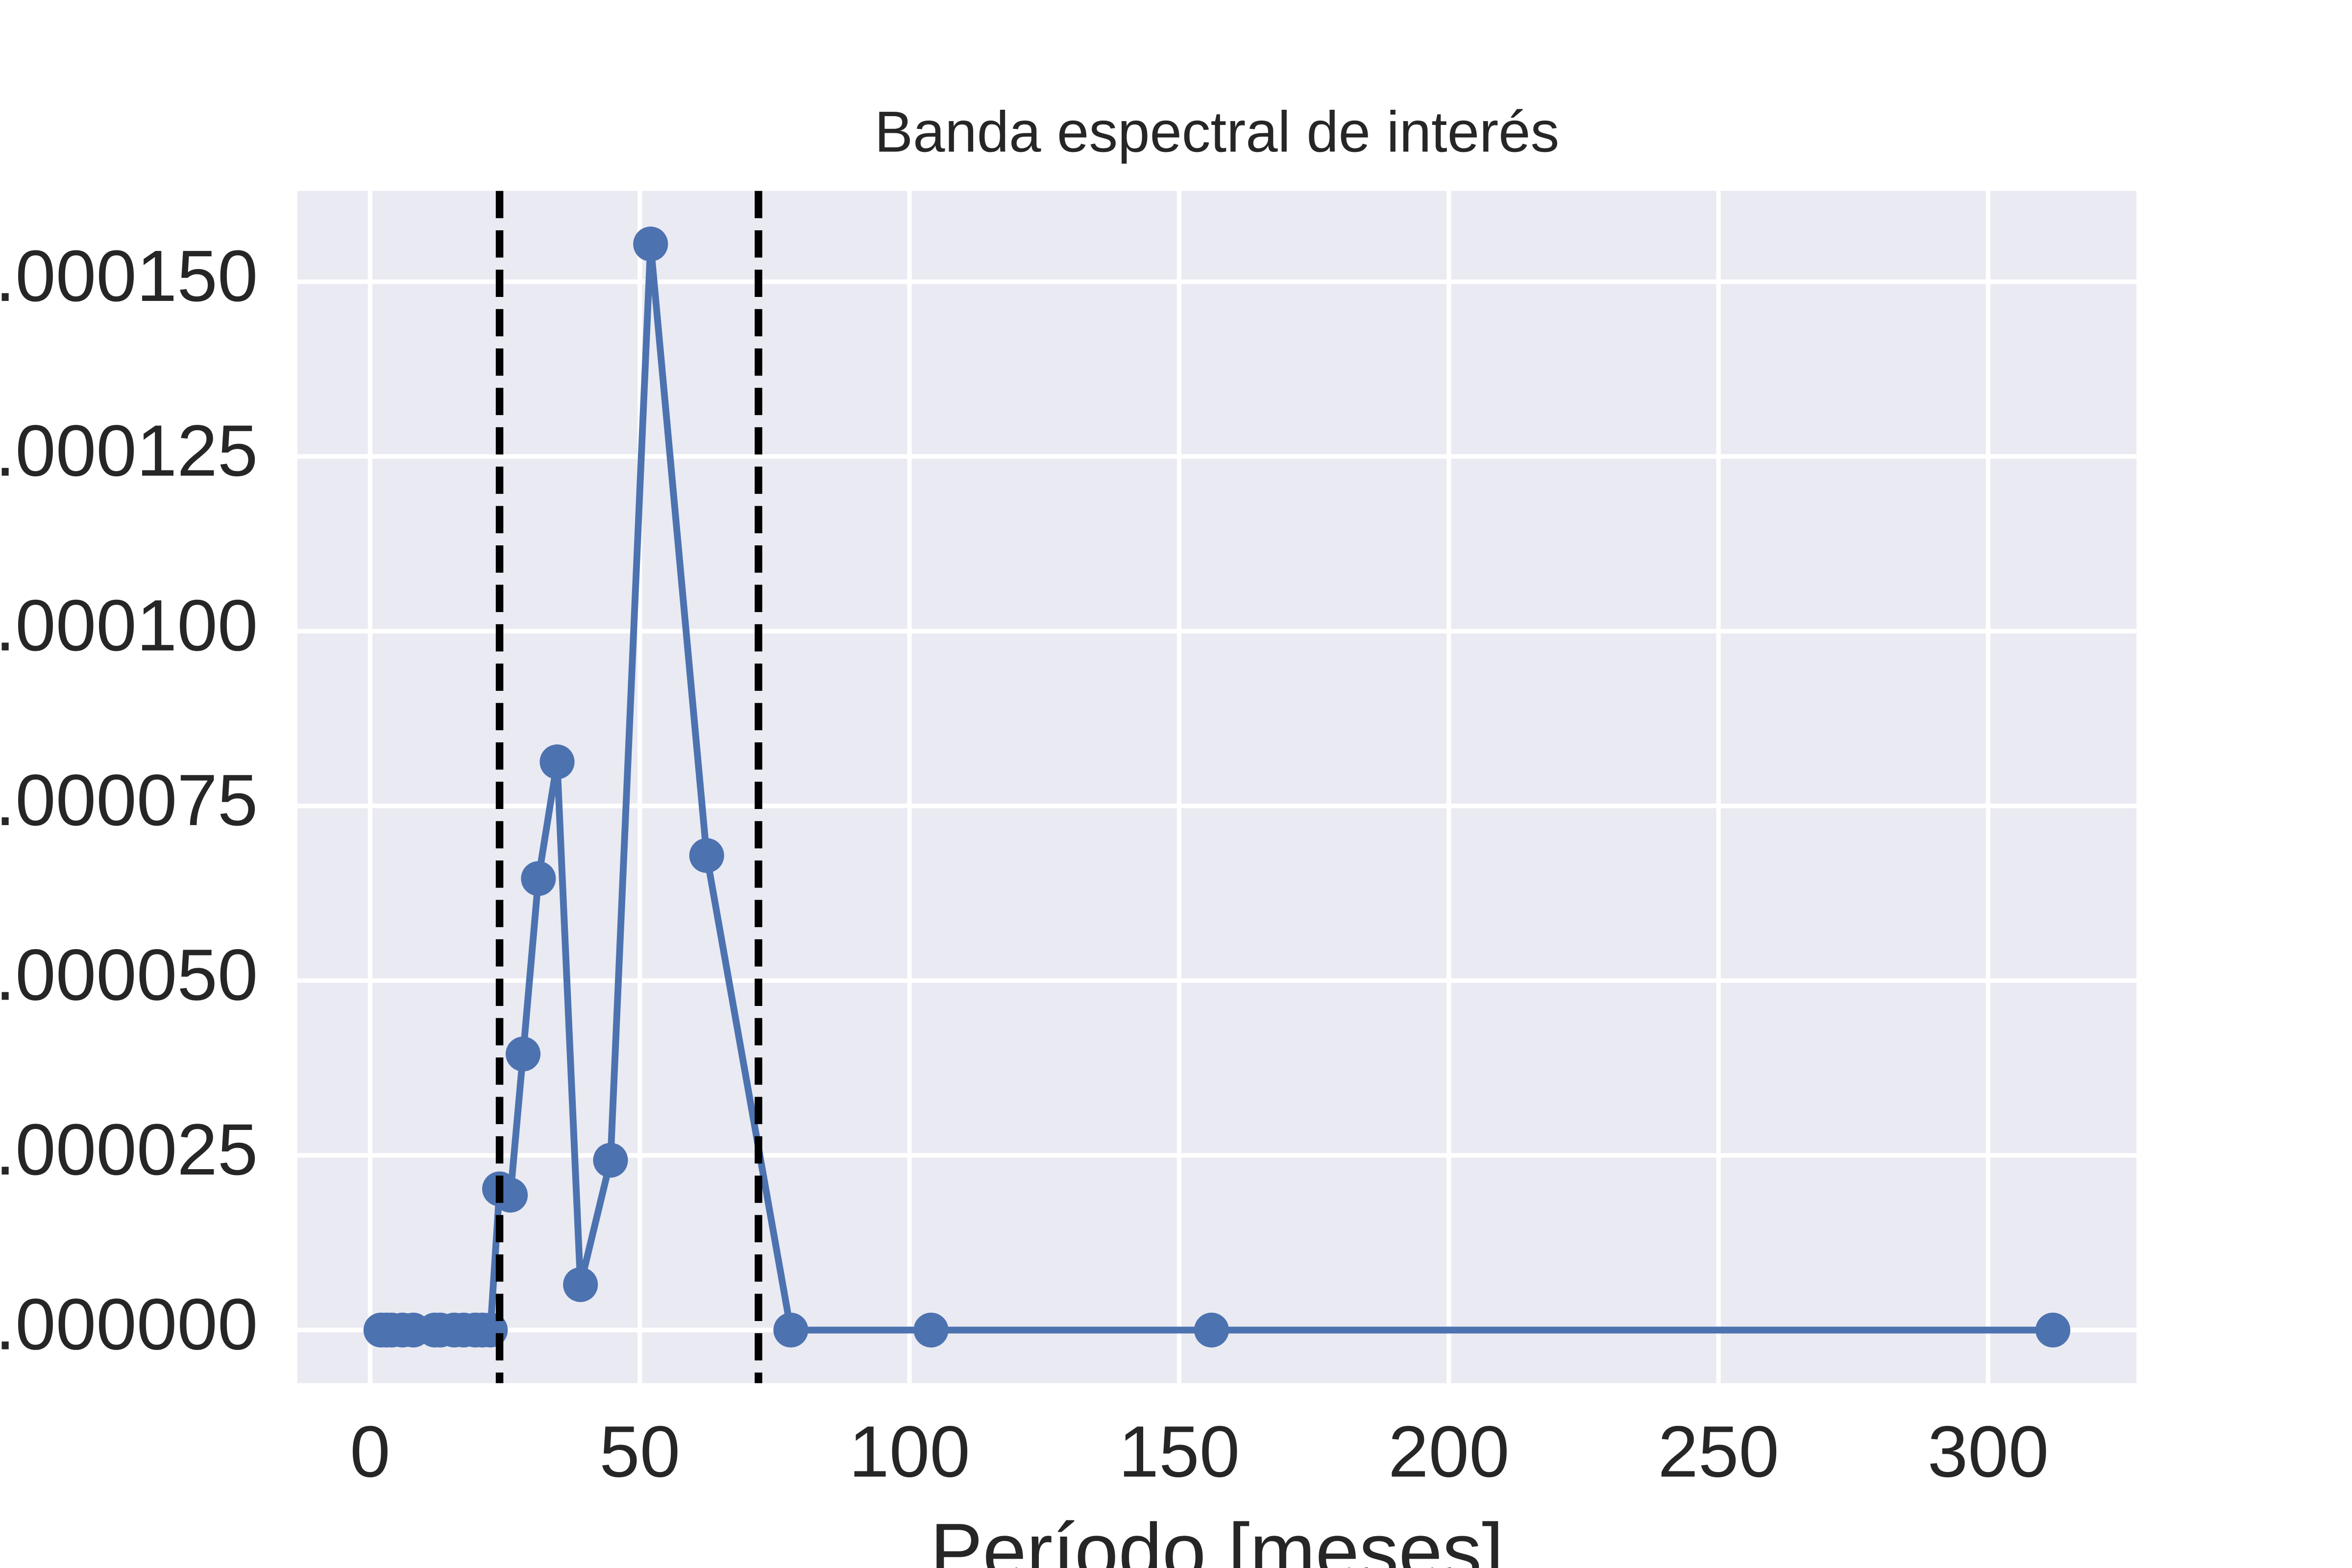 The width and height of the screenshot is (2352, 1568). What do you see at coordinates (1217, 1537) in the screenshot?
I see `x-axis-label: Período [meses]` at bounding box center [1217, 1537].